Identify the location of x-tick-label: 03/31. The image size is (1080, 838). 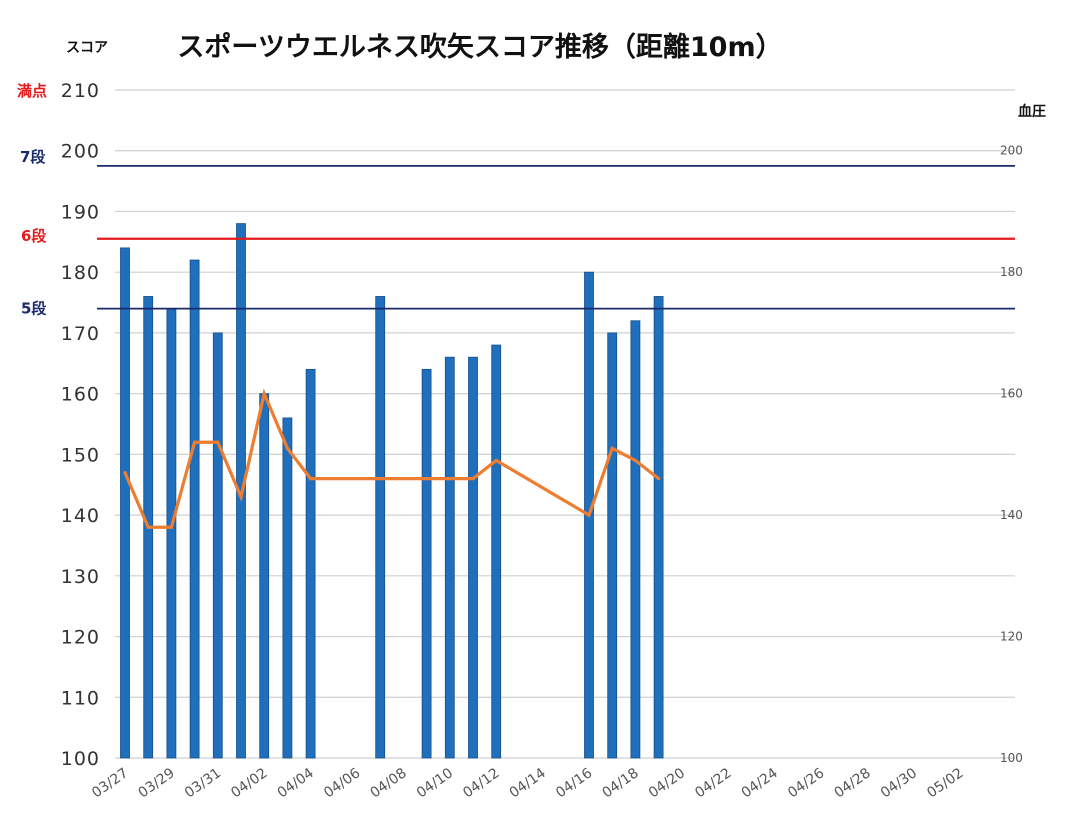
(203, 783).